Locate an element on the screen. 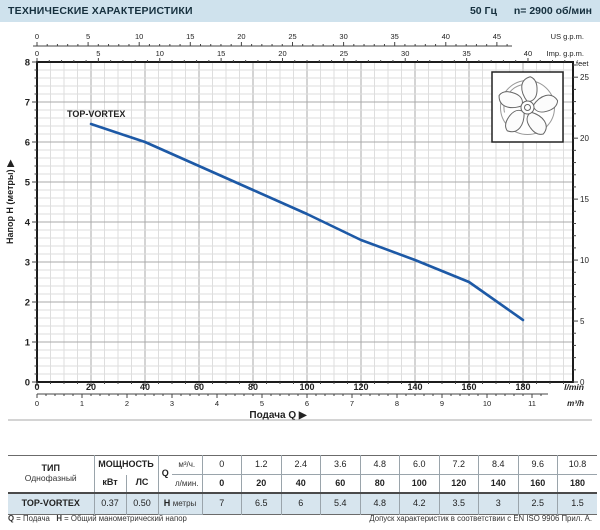 This screenshot has height=530, width=600. table-cell-kw: 0.37 is located at coordinates (109, 503).